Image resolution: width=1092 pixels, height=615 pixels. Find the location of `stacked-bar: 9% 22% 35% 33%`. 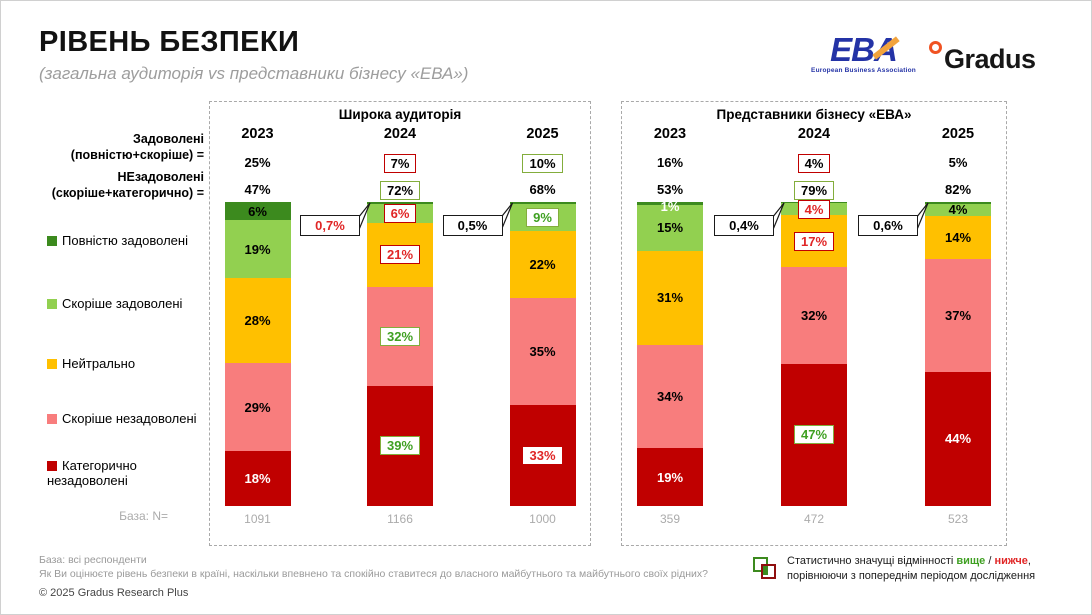

stacked-bar: 9% 22% 35% 33% is located at coordinates (542, 354).